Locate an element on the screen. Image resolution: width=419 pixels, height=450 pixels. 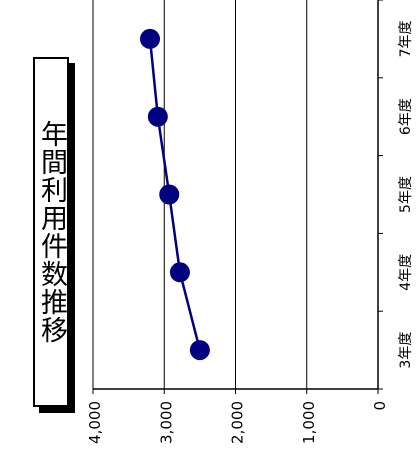
chart-title: 年間利用件数推移 is located at coordinates (51, 232).